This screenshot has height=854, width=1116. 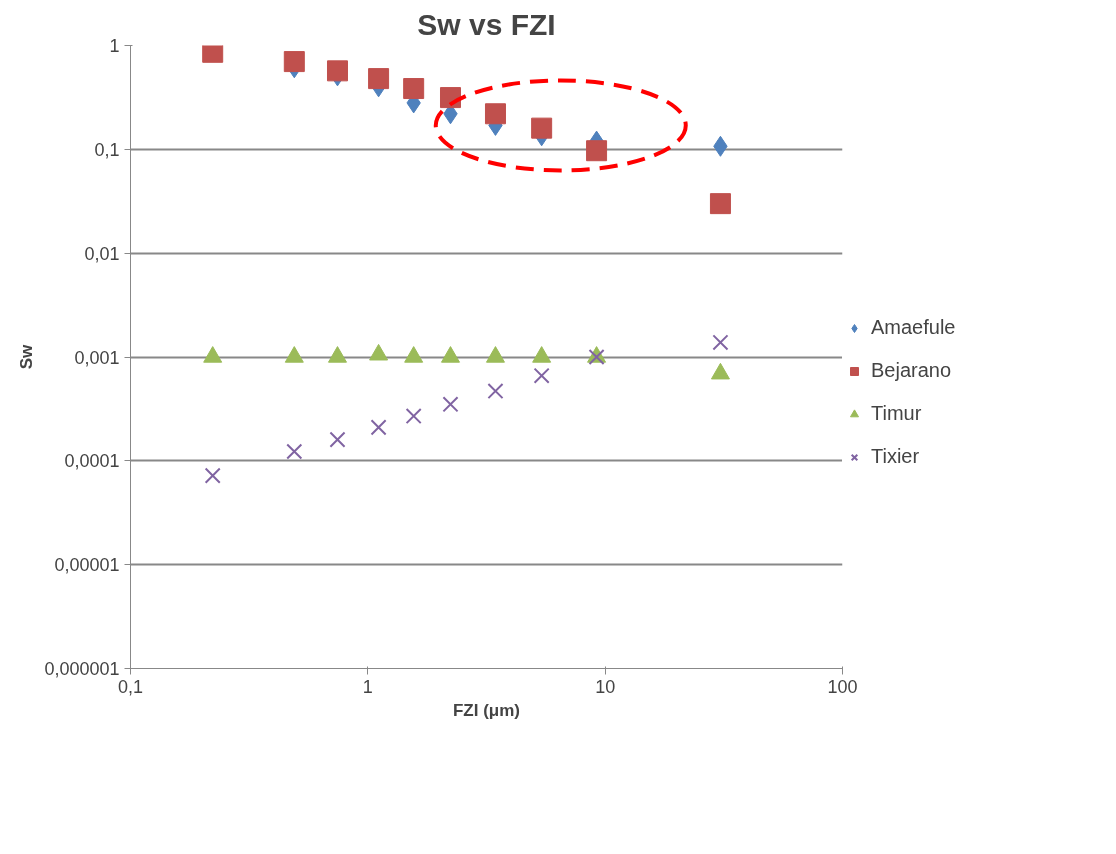 What do you see at coordinates (842, 686) in the screenshot?
I see `x-tick-label: 100` at bounding box center [842, 686].